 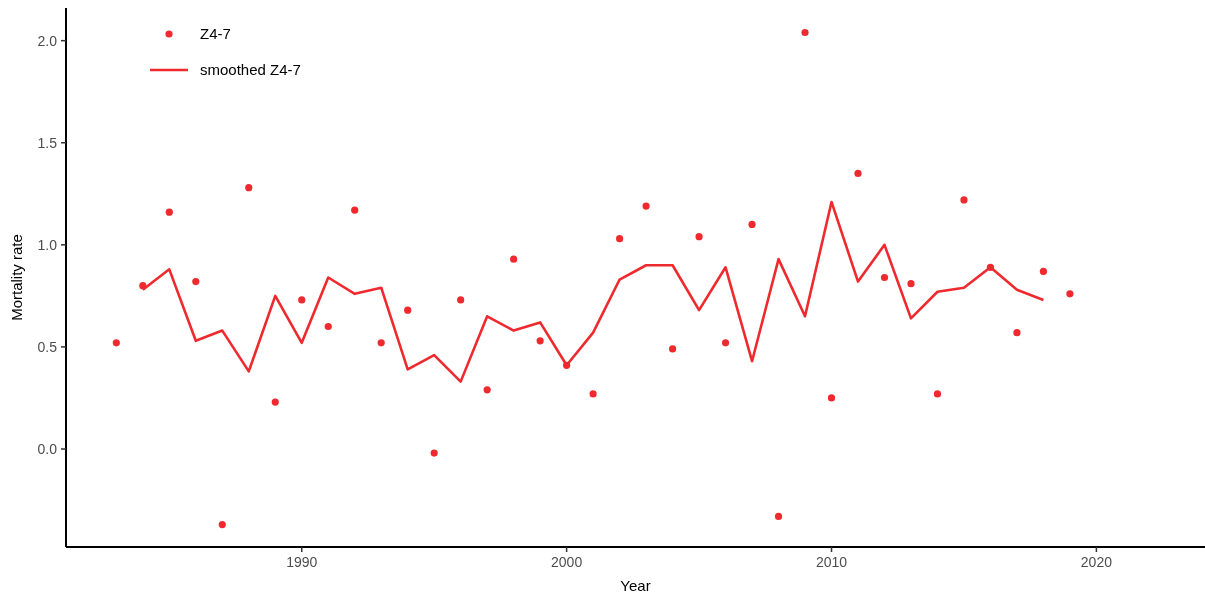 What do you see at coordinates (47, 346) in the screenshot?
I see `y-tick-label: 0.5` at bounding box center [47, 346].